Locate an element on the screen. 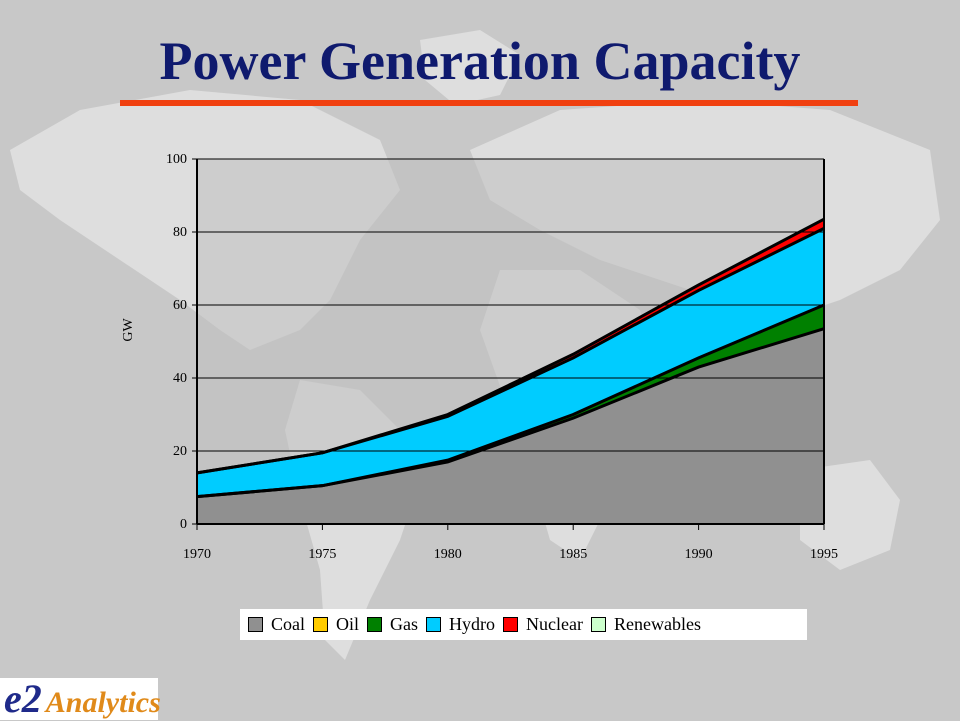 The height and width of the screenshot is (721, 960). legend-swatch-hydro is located at coordinates (434, 624).